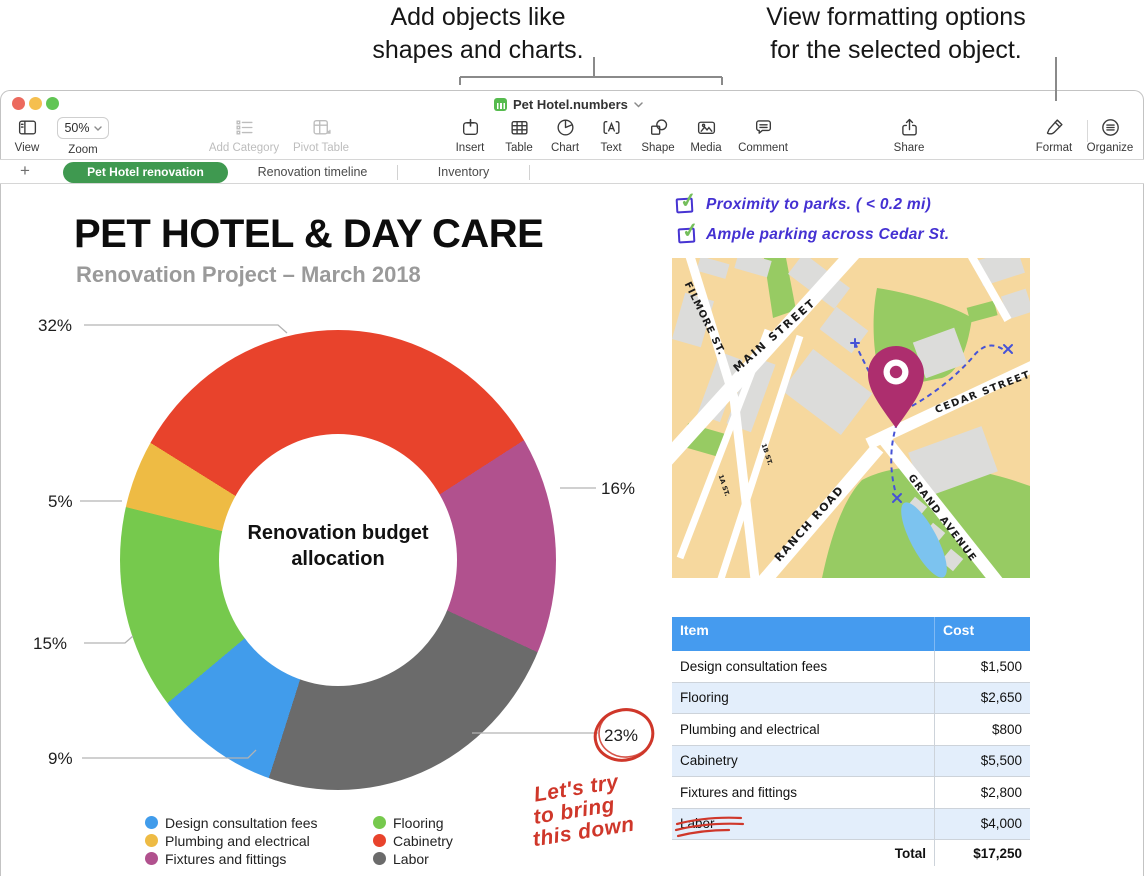 The height and width of the screenshot is (876, 1144). What do you see at coordinates (568, 104) in the screenshot?
I see `window-title: Pet Hotel.numbers` at bounding box center [568, 104].